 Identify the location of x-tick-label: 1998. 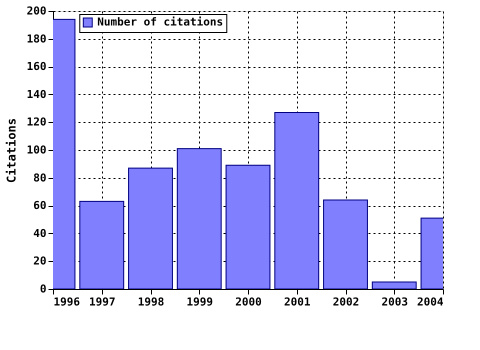
(151, 302).